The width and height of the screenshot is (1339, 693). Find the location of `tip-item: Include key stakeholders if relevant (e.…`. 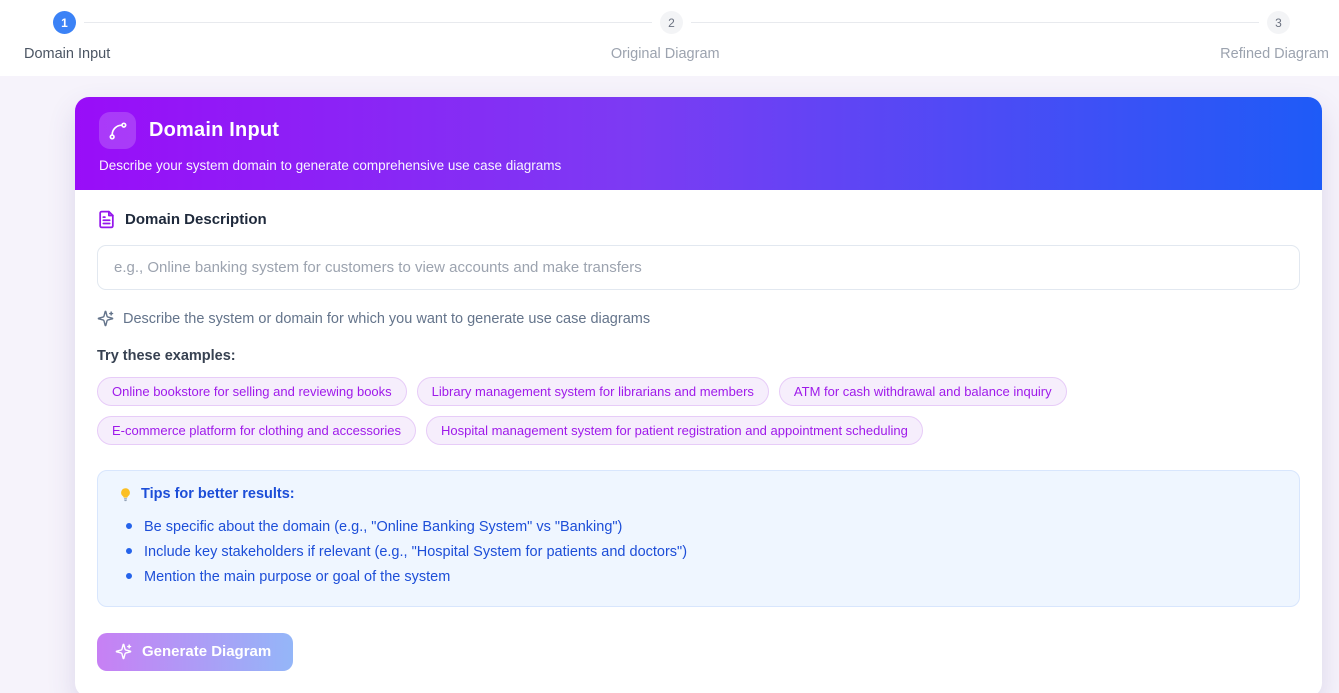

tip-item: Include key stakeholders if relevant (e.… is located at coordinates (698, 551).